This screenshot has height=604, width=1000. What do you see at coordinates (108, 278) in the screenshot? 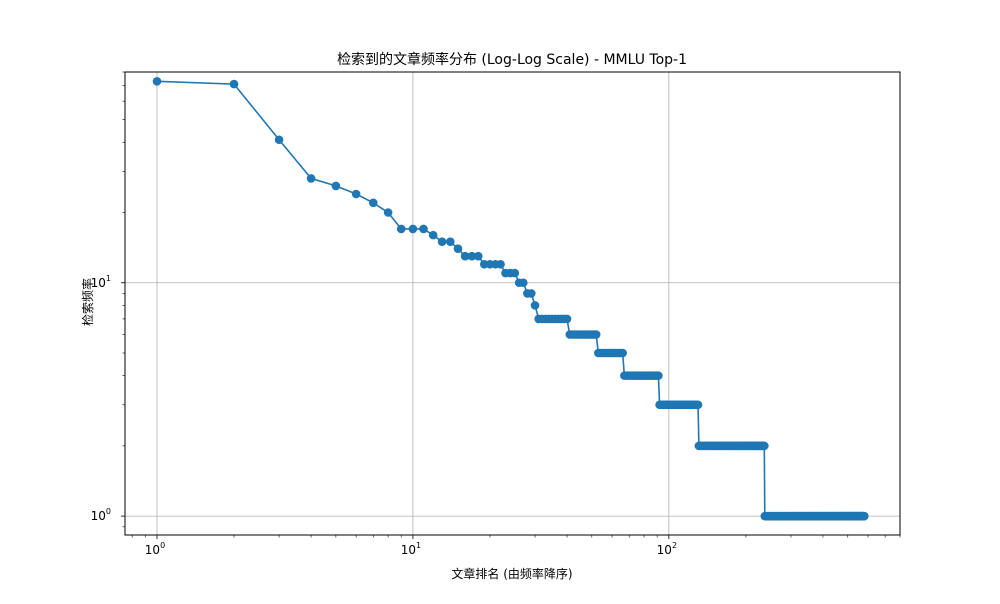
I see `y-tick-exponent: 1` at bounding box center [108, 278].